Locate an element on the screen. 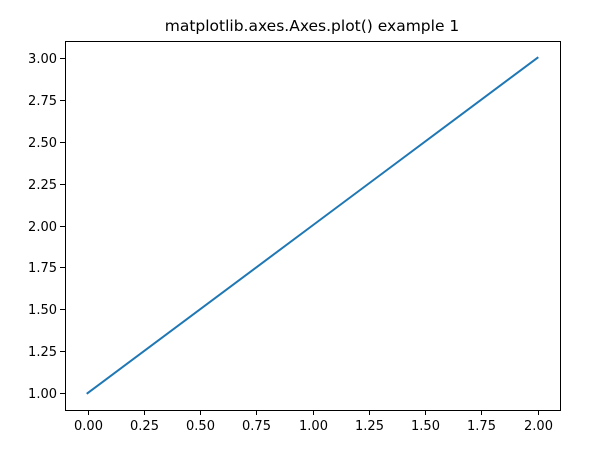 The image size is (603, 457). y-tick-label: 2.75 is located at coordinates (42, 101).